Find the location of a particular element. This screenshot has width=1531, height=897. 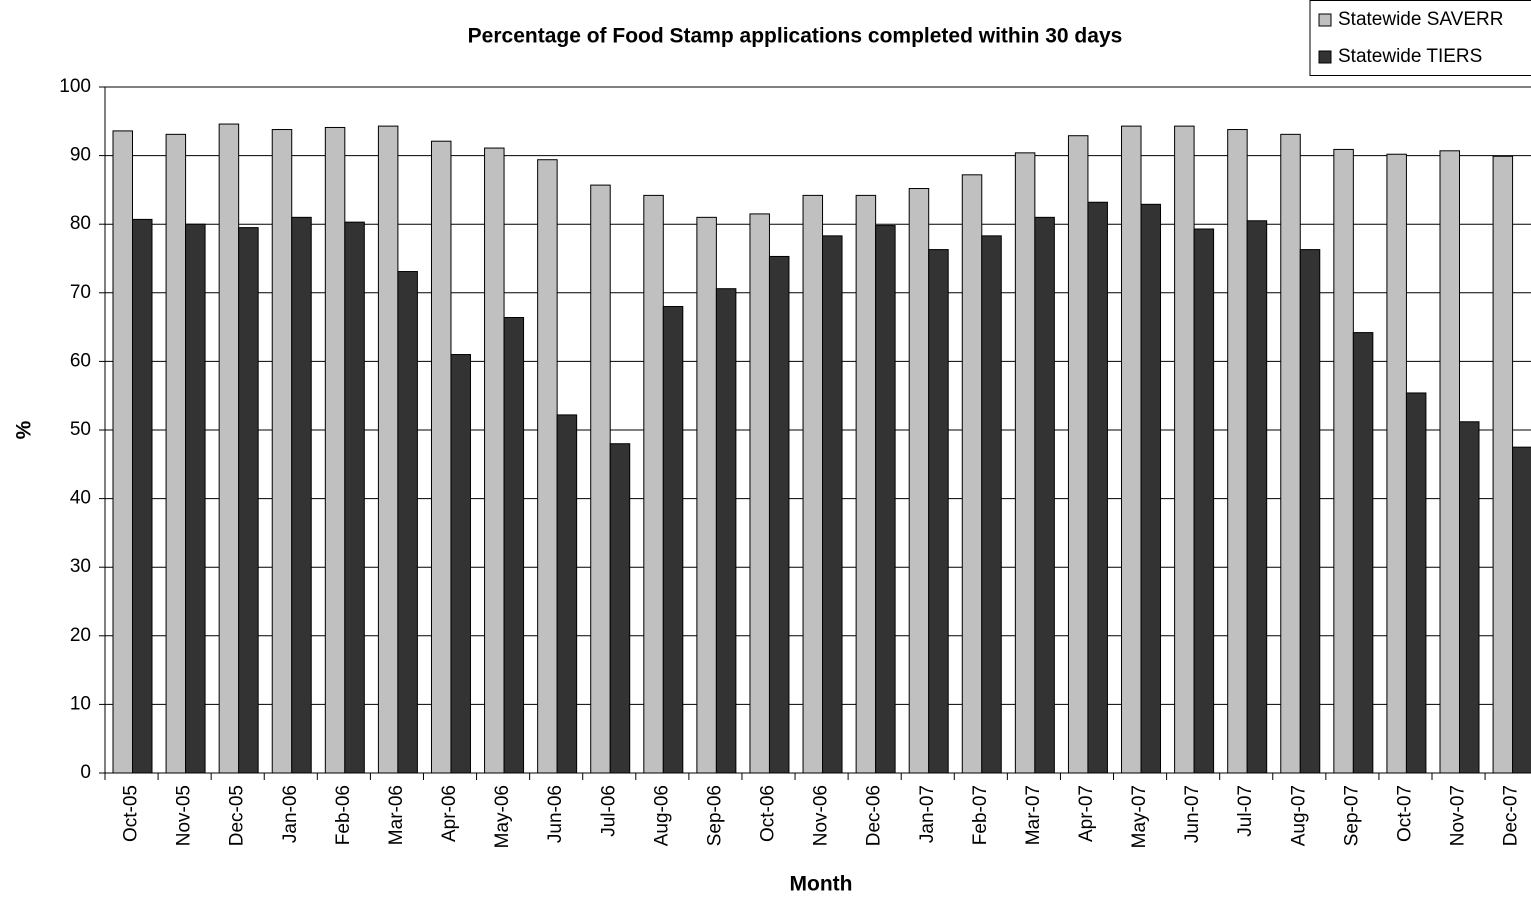

x-tick-label: Jan-06 is located at coordinates (290, 814).